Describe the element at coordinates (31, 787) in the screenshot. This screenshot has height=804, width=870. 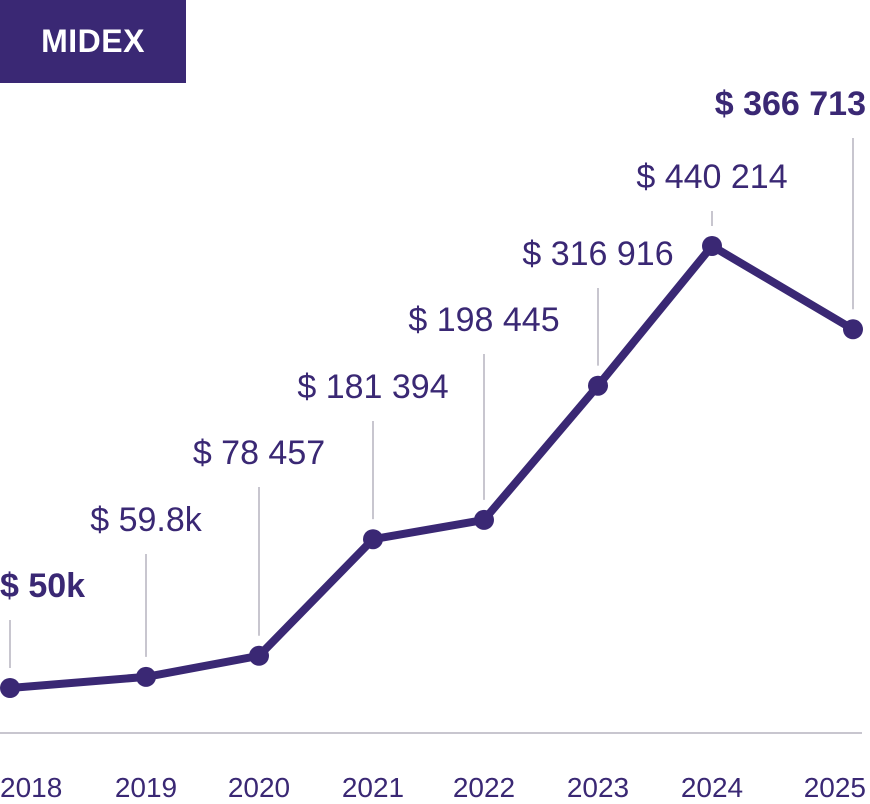
I see `x-tick-label: 2018` at that location.